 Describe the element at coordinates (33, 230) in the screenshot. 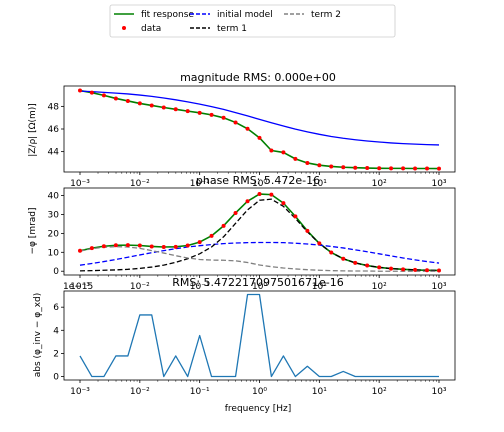

I see `panel-phase-ylabel: −φ [mrad]` at that location.